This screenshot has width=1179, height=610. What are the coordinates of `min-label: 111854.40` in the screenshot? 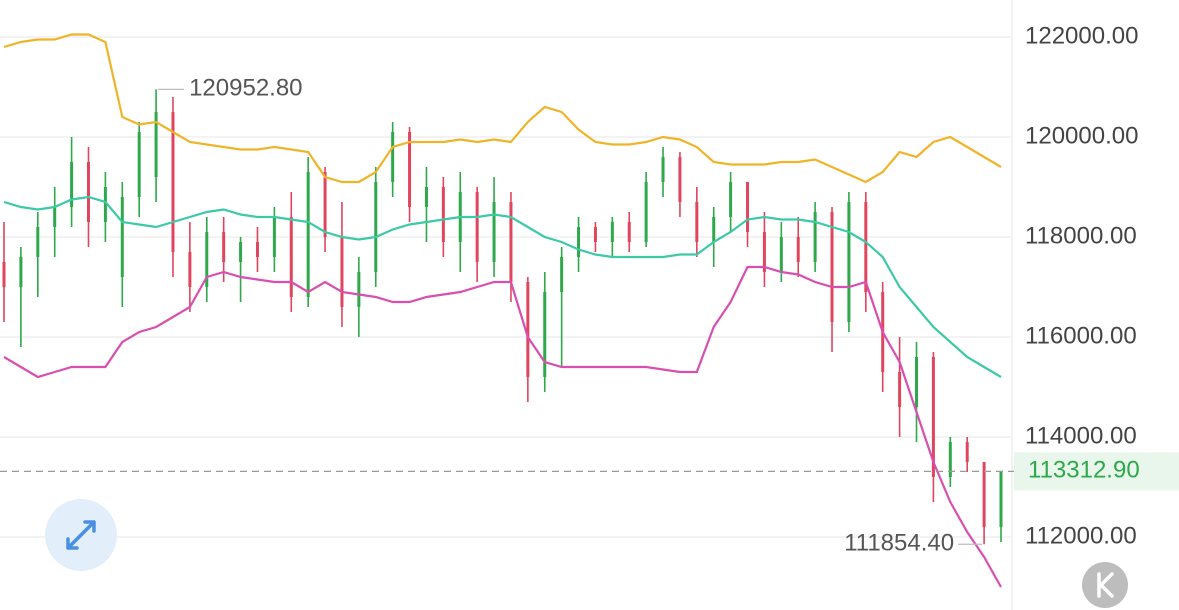 It's located at (899, 543).